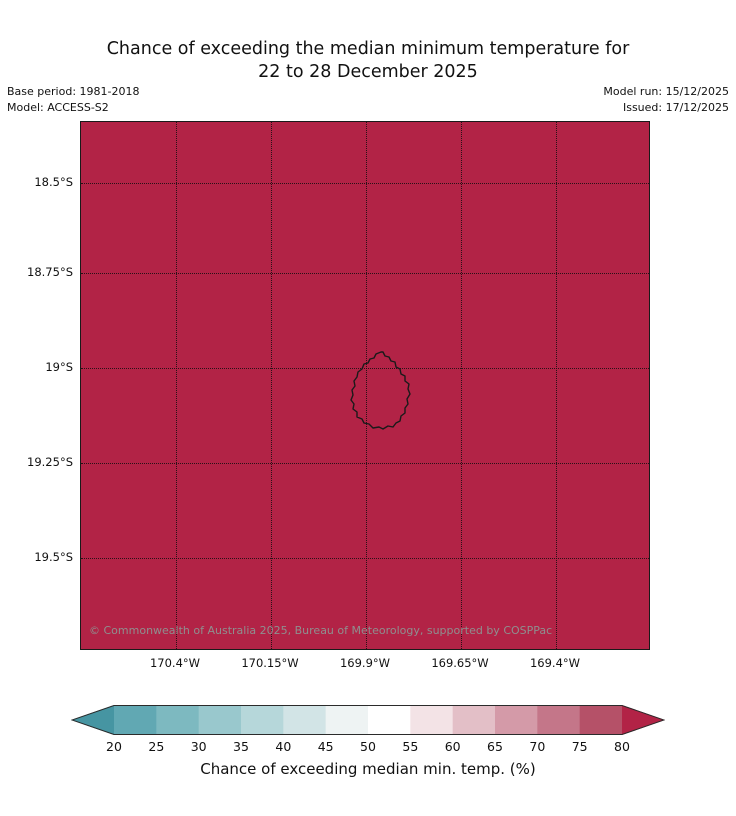  I want to click on figure-title-line2: 22 to 28 December 2025, so click(368, 72).